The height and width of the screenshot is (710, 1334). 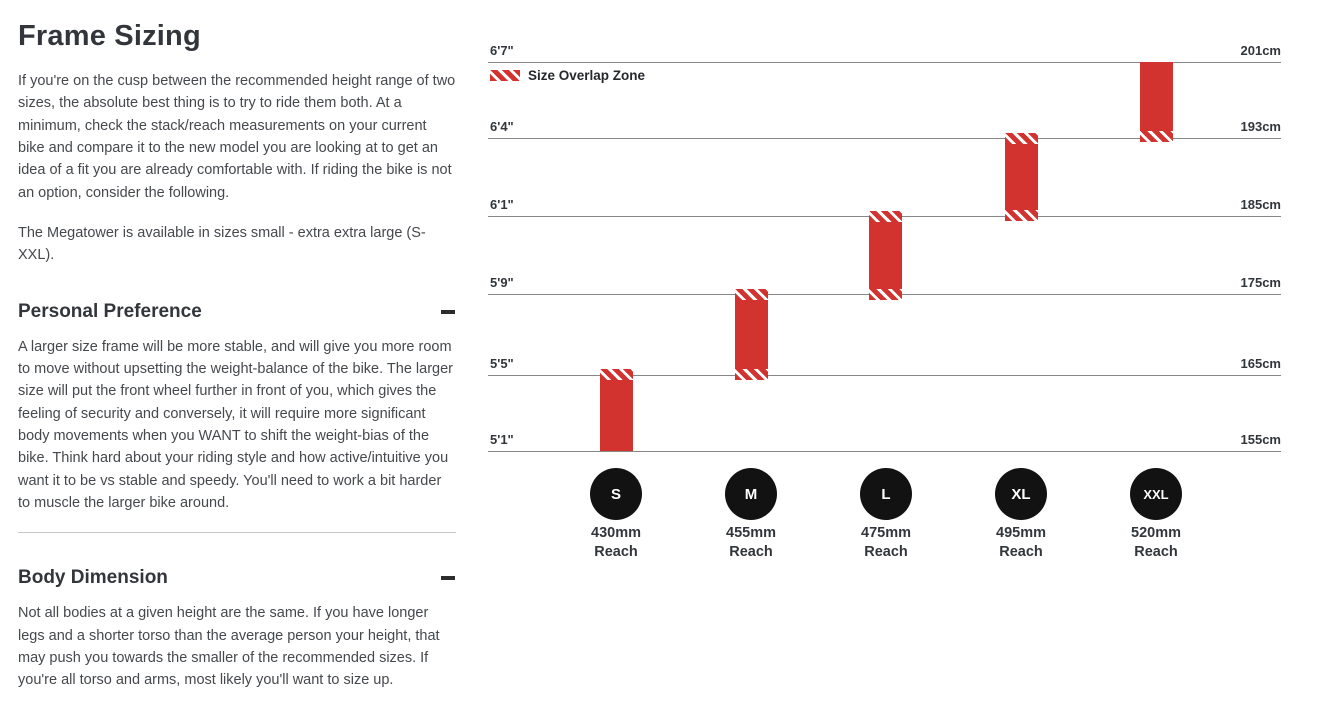 I want to click on reach-label-l: 475mm Reach, so click(x=886, y=543).